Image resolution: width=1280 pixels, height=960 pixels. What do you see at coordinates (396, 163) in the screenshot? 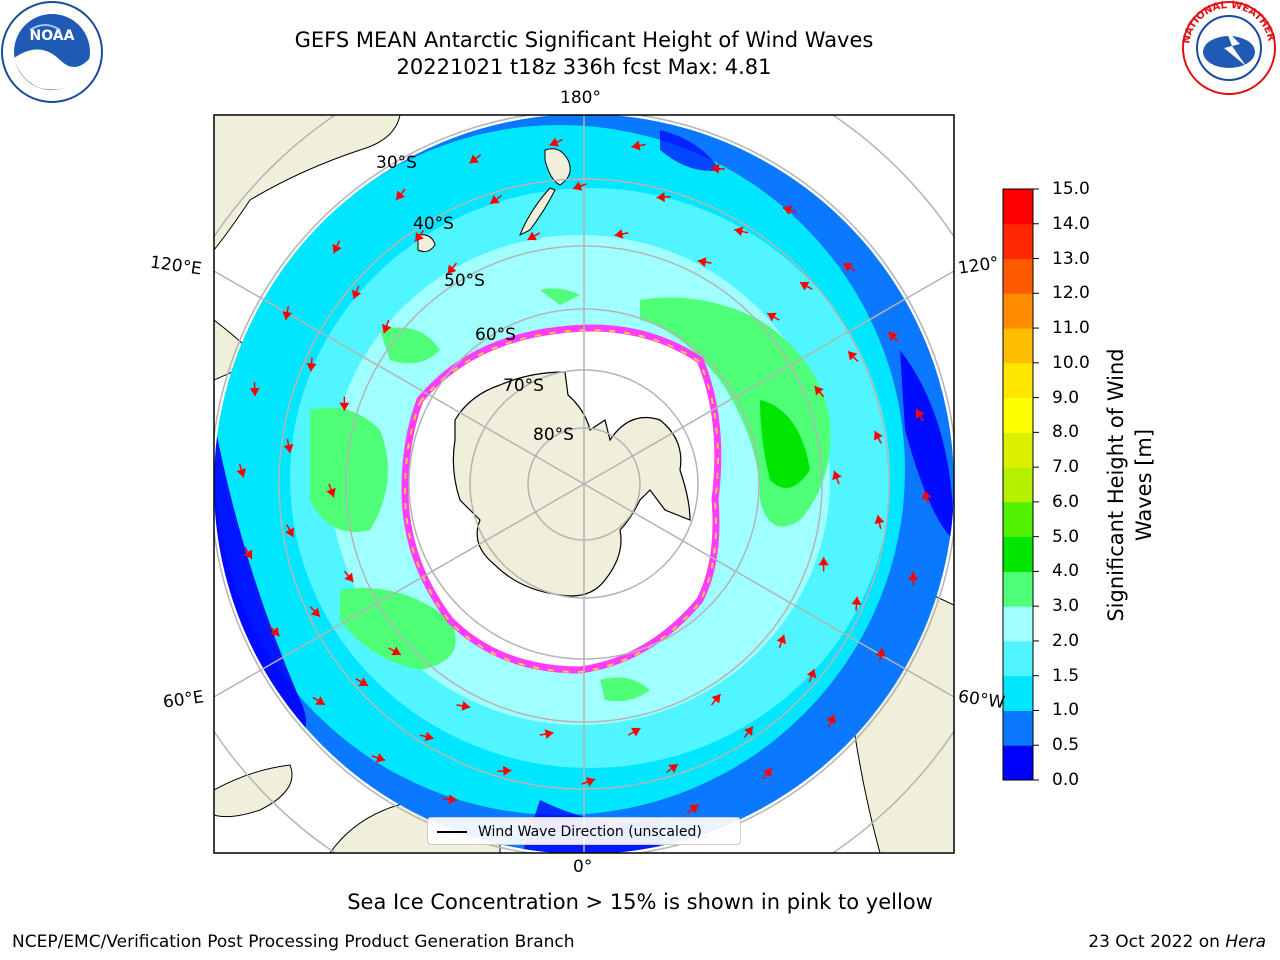
I see `lat-label-30s: 30°S` at bounding box center [396, 163].